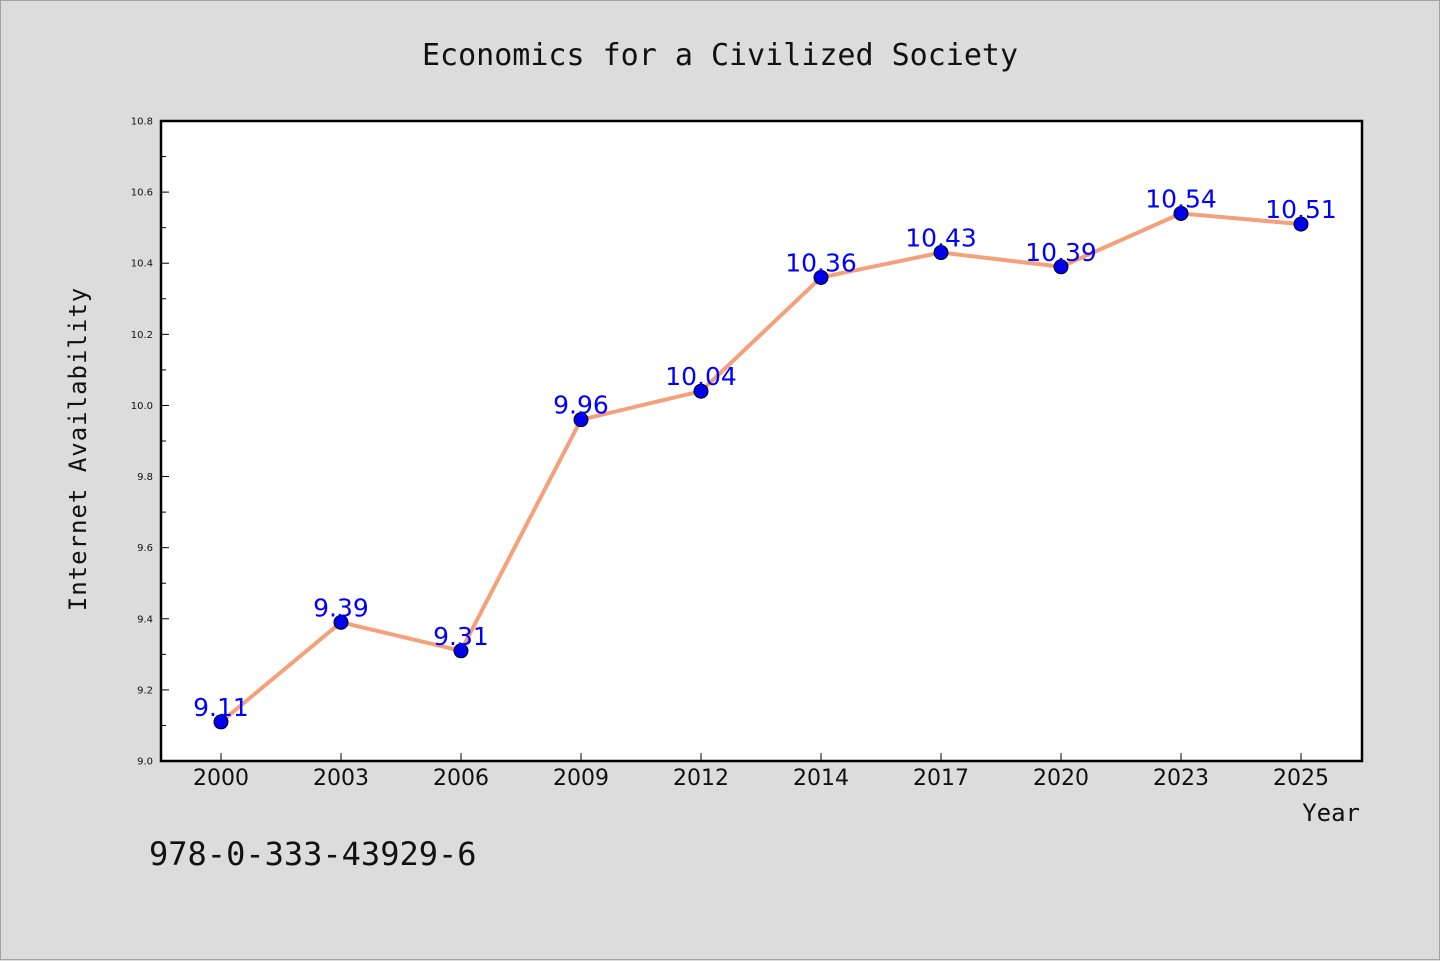 Image resolution: width=1440 pixels, height=961 pixels. Describe the element at coordinates (150, 442) in the screenshot. I see `y-axis: 9.0 9.2 9.4 9.6 9.8 10.0 10.2 10.4 10.6 10.8` at that location.